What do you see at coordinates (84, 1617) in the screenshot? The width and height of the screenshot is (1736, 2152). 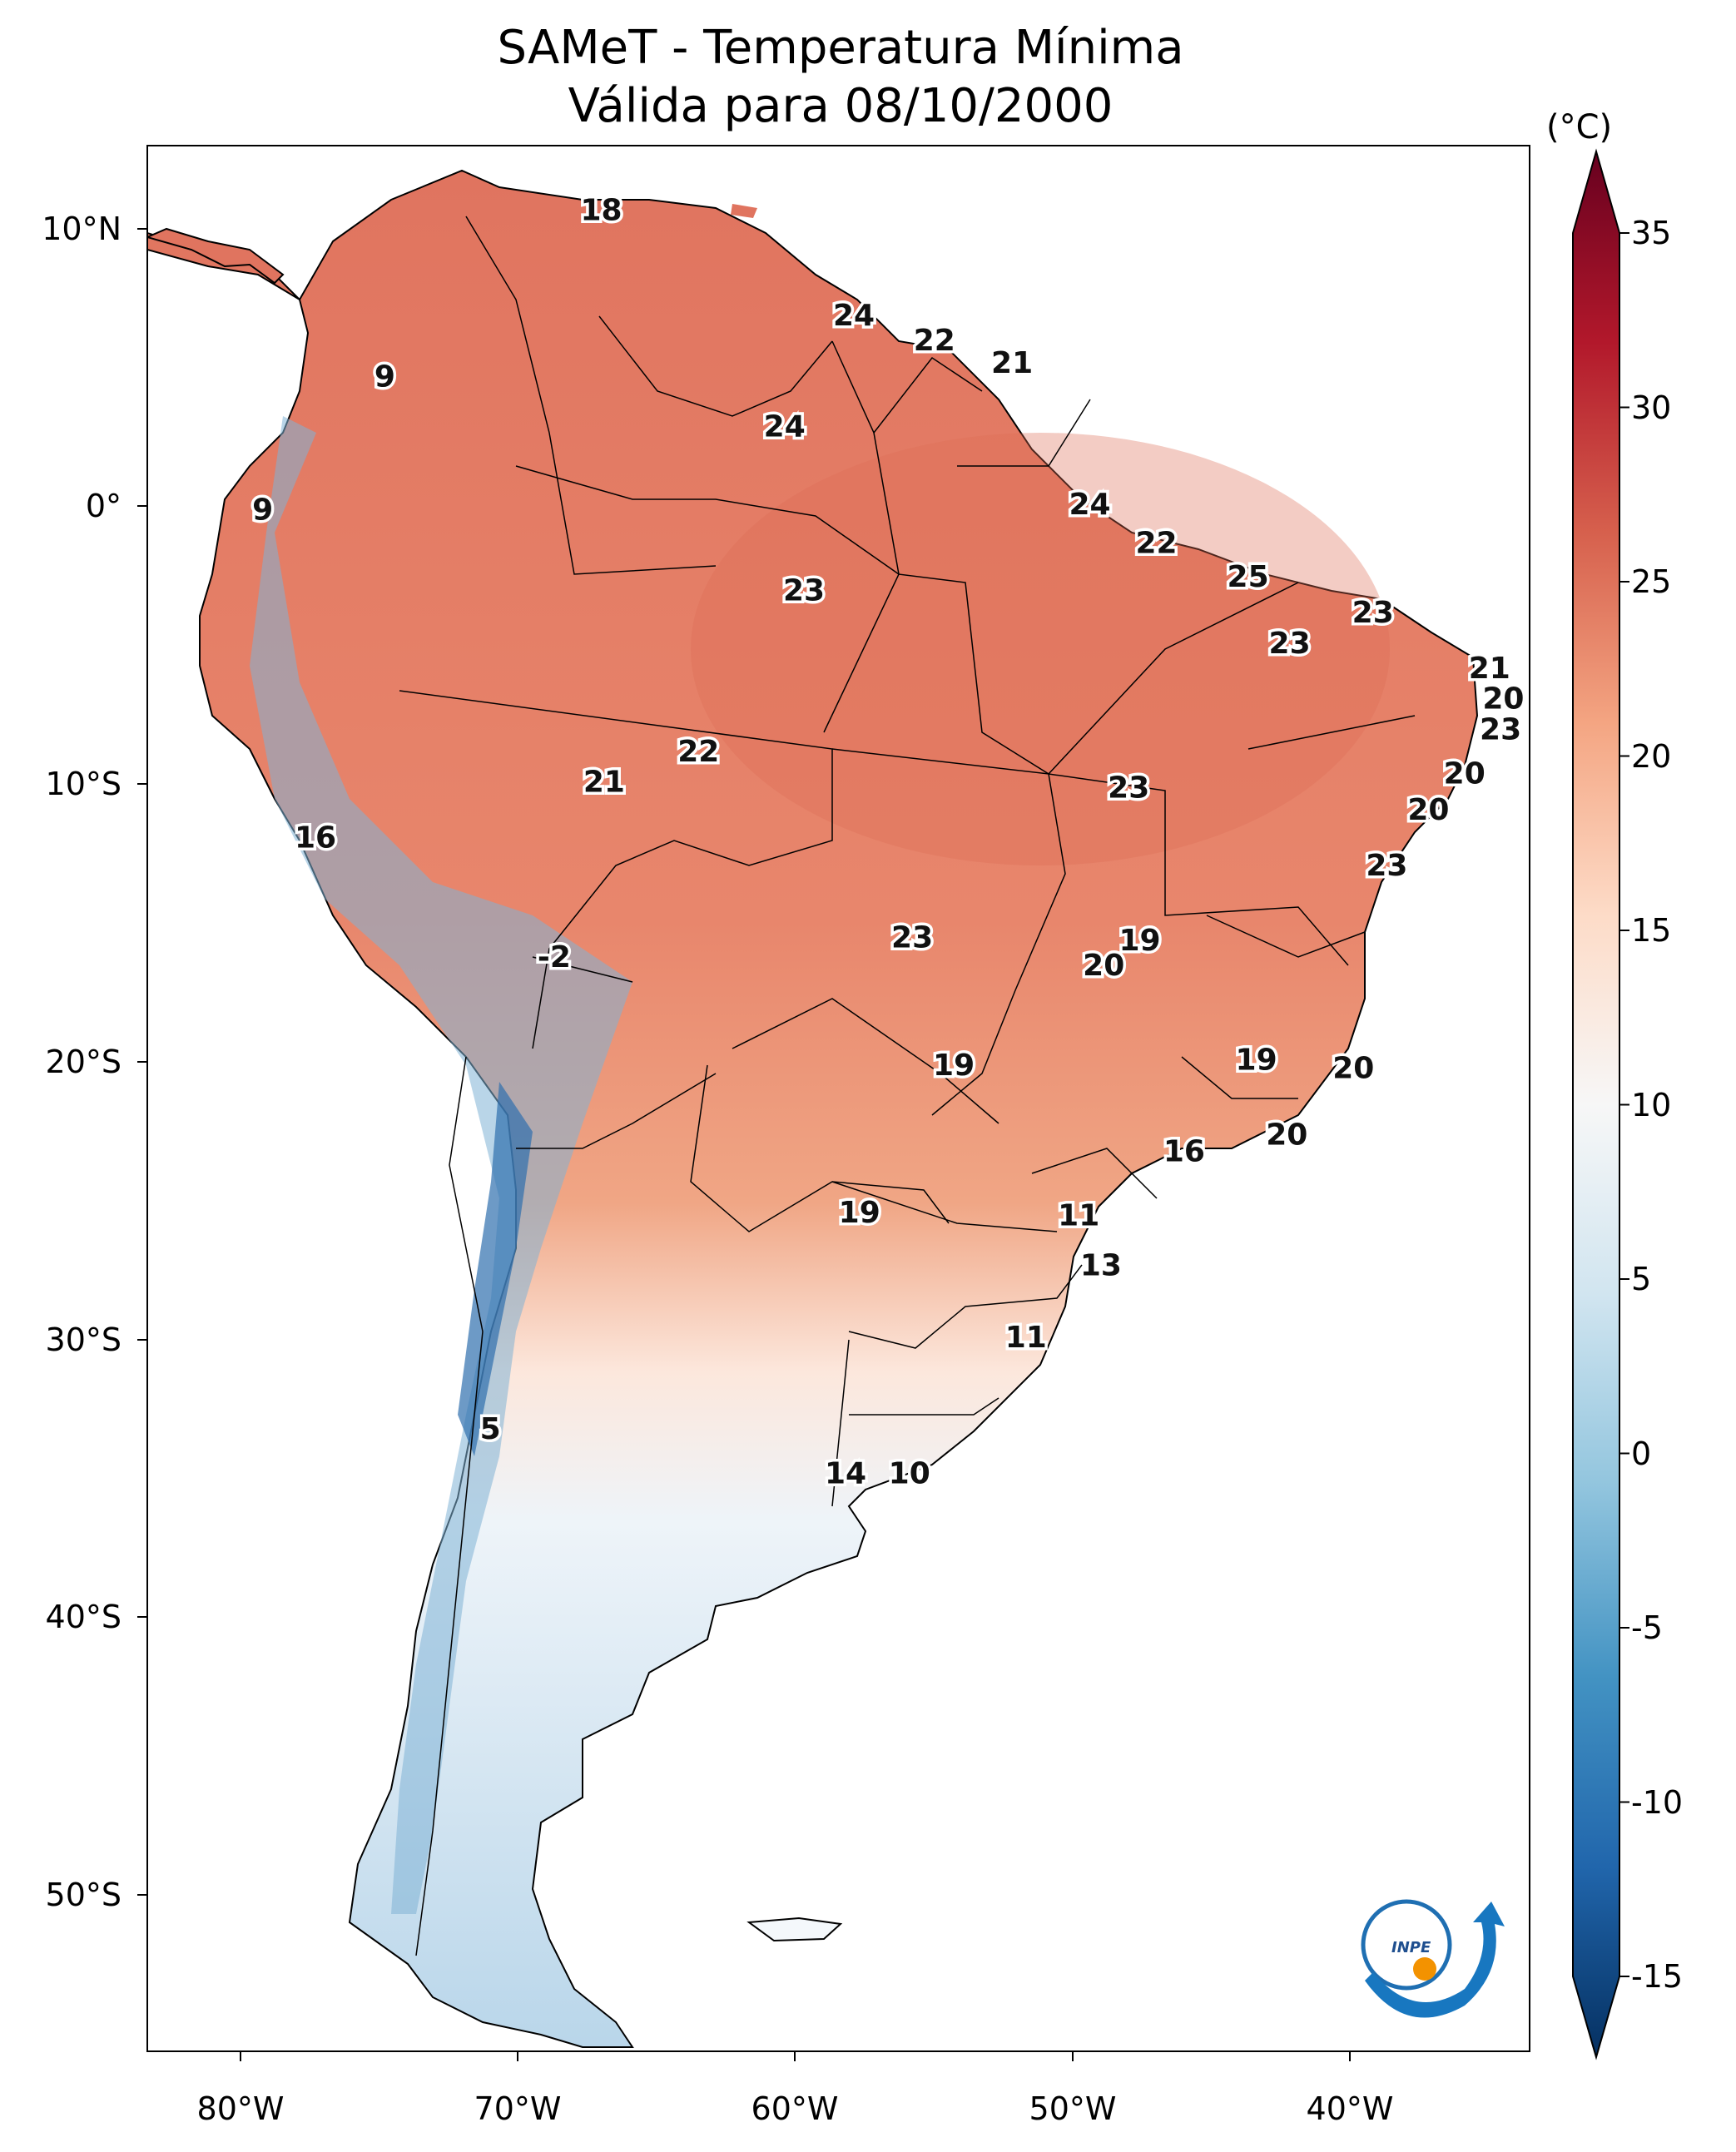 I see `lat-label: 40°S` at bounding box center [84, 1617].